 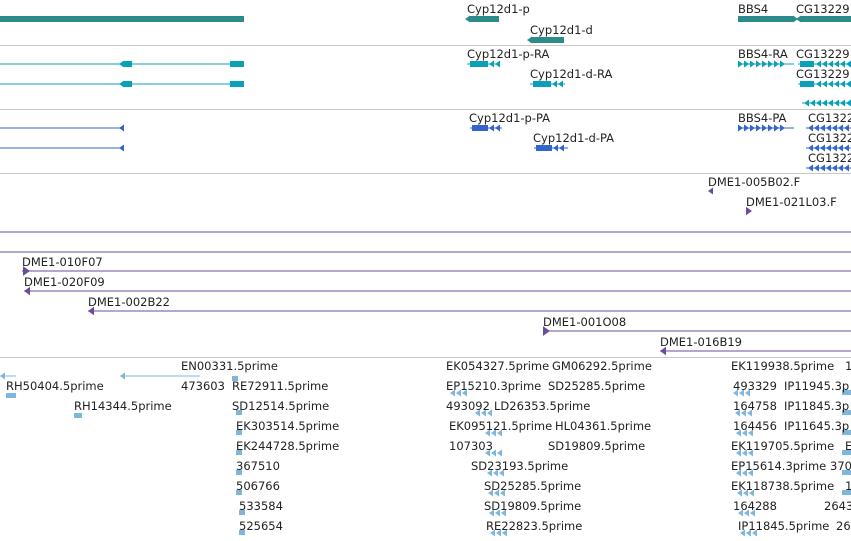 I want to click on est-label: 370, so click(x=840, y=466).